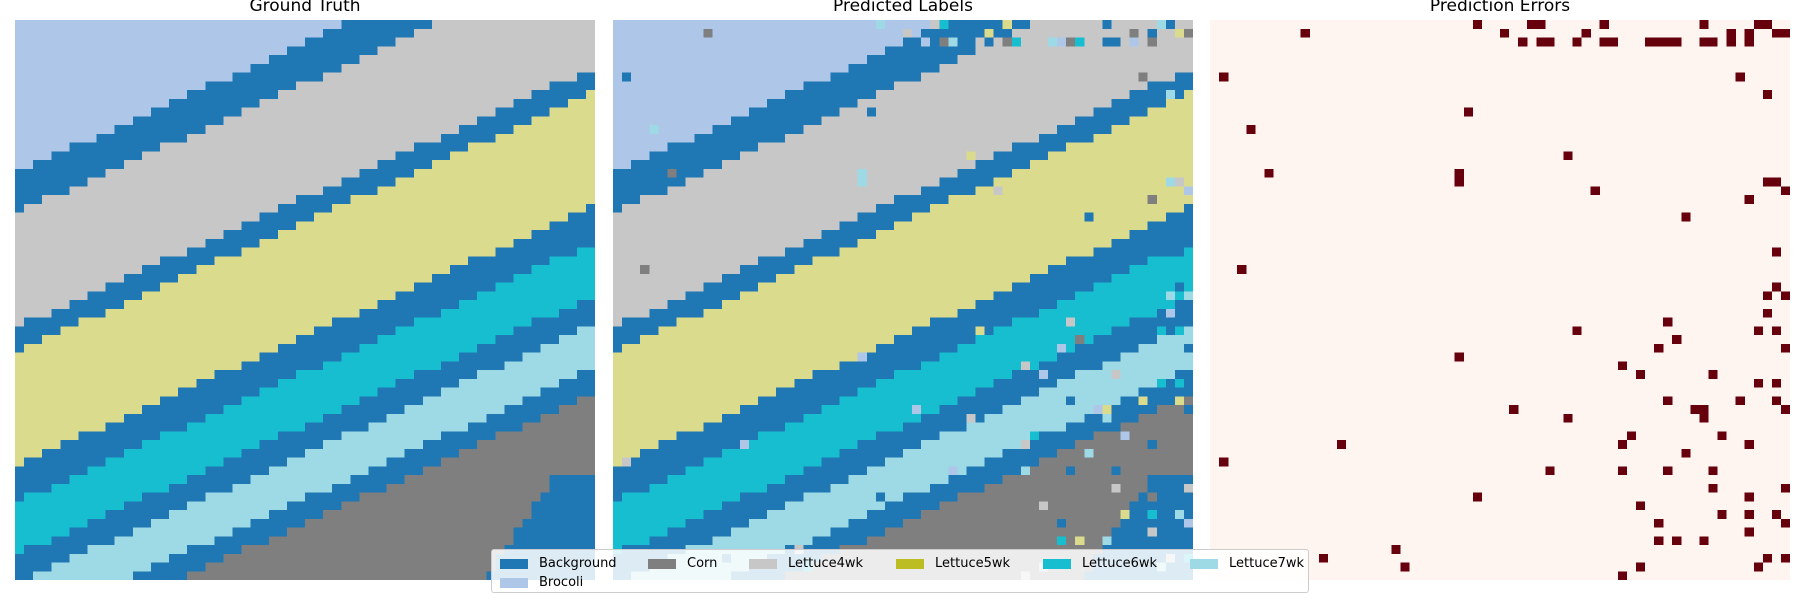 This screenshot has height=600, width=1800. I want to click on legend-swatch-lettuce5wk, so click(910, 564).